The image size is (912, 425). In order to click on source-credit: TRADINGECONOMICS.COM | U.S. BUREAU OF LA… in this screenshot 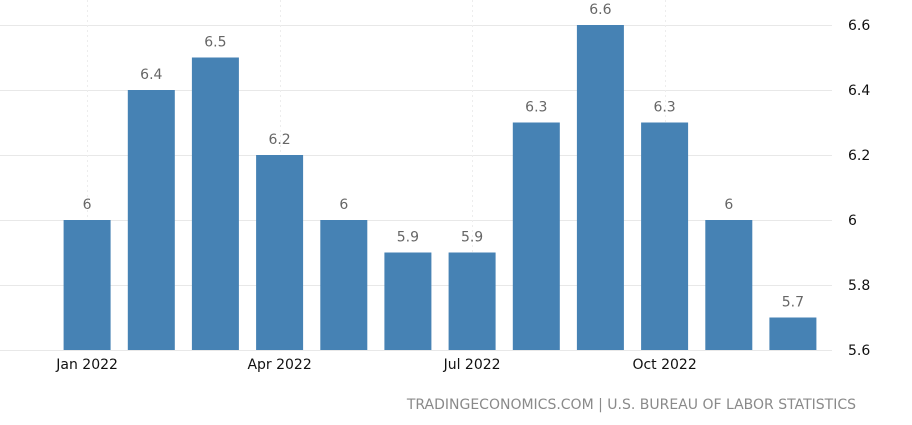, I will do `click(631, 405)`.